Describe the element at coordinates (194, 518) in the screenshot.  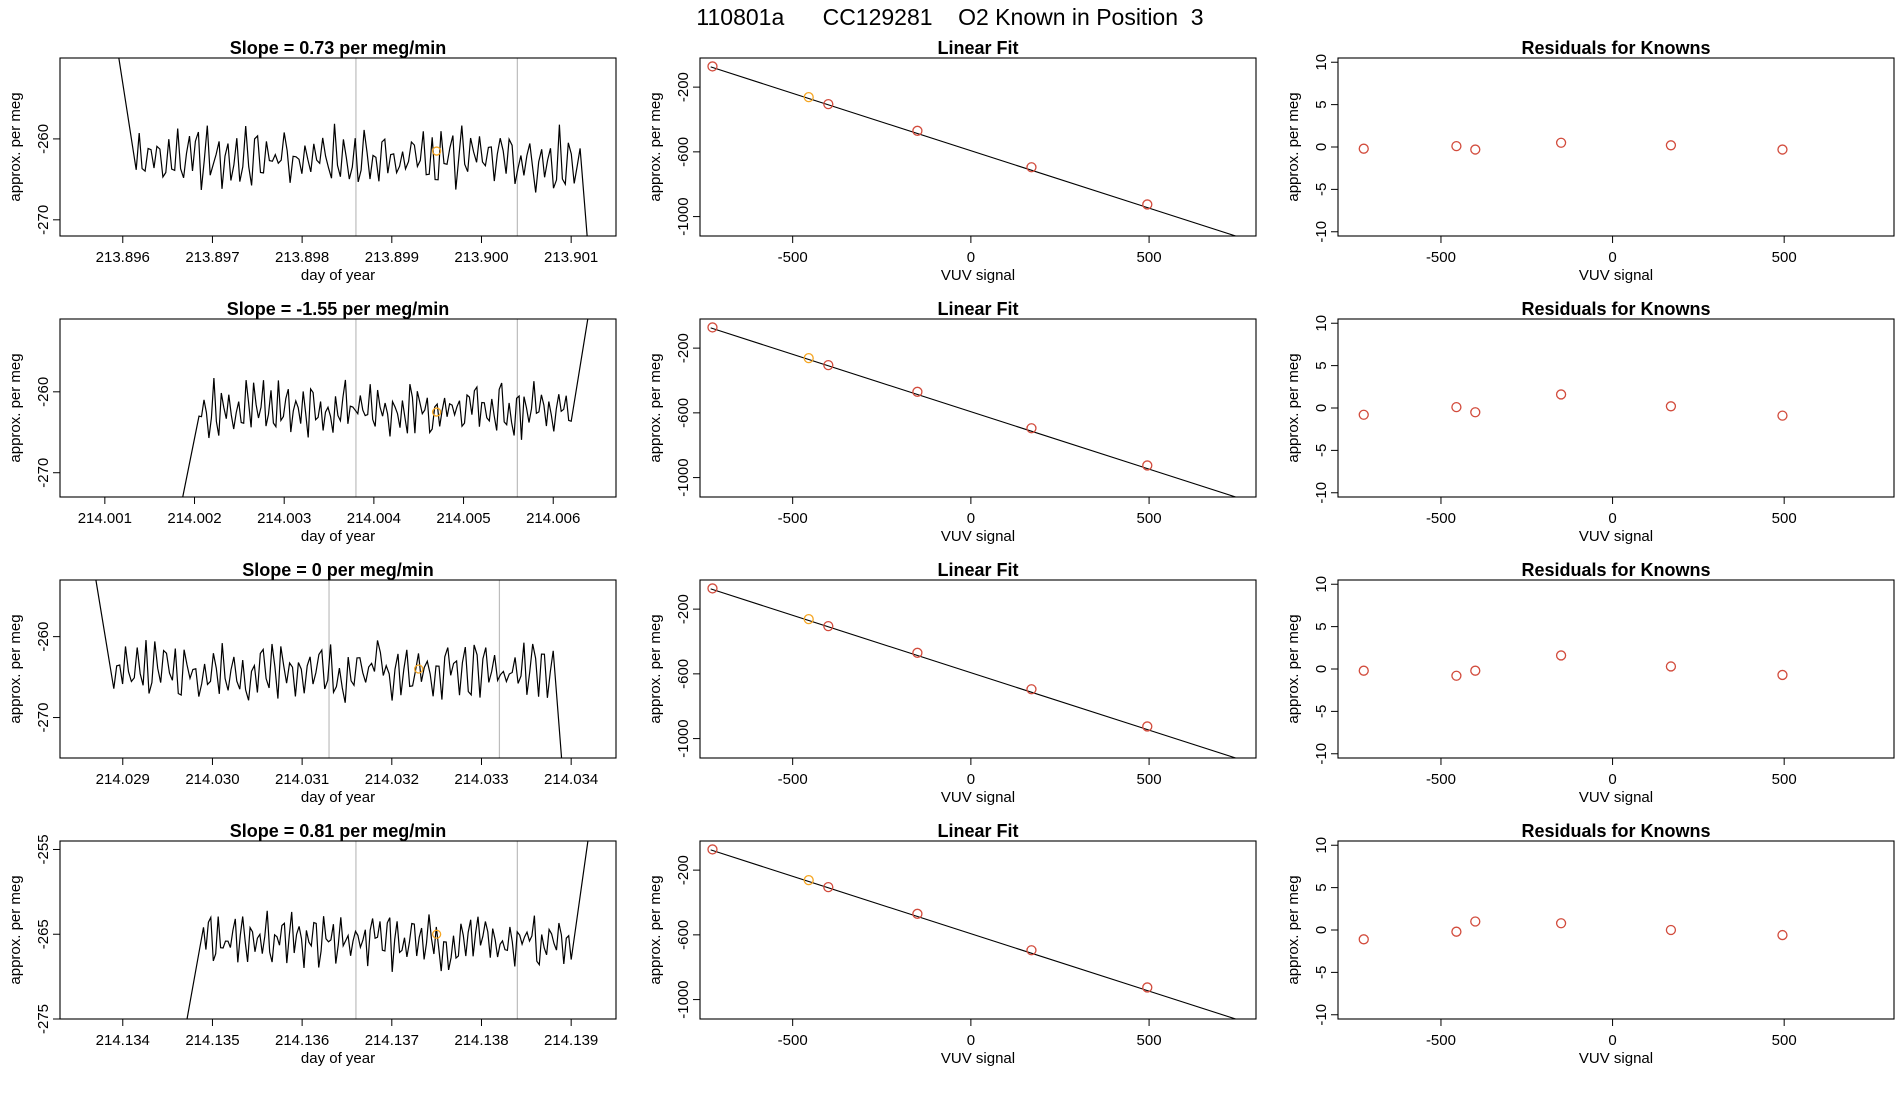
I see `x-tick-label: 214.002` at that location.